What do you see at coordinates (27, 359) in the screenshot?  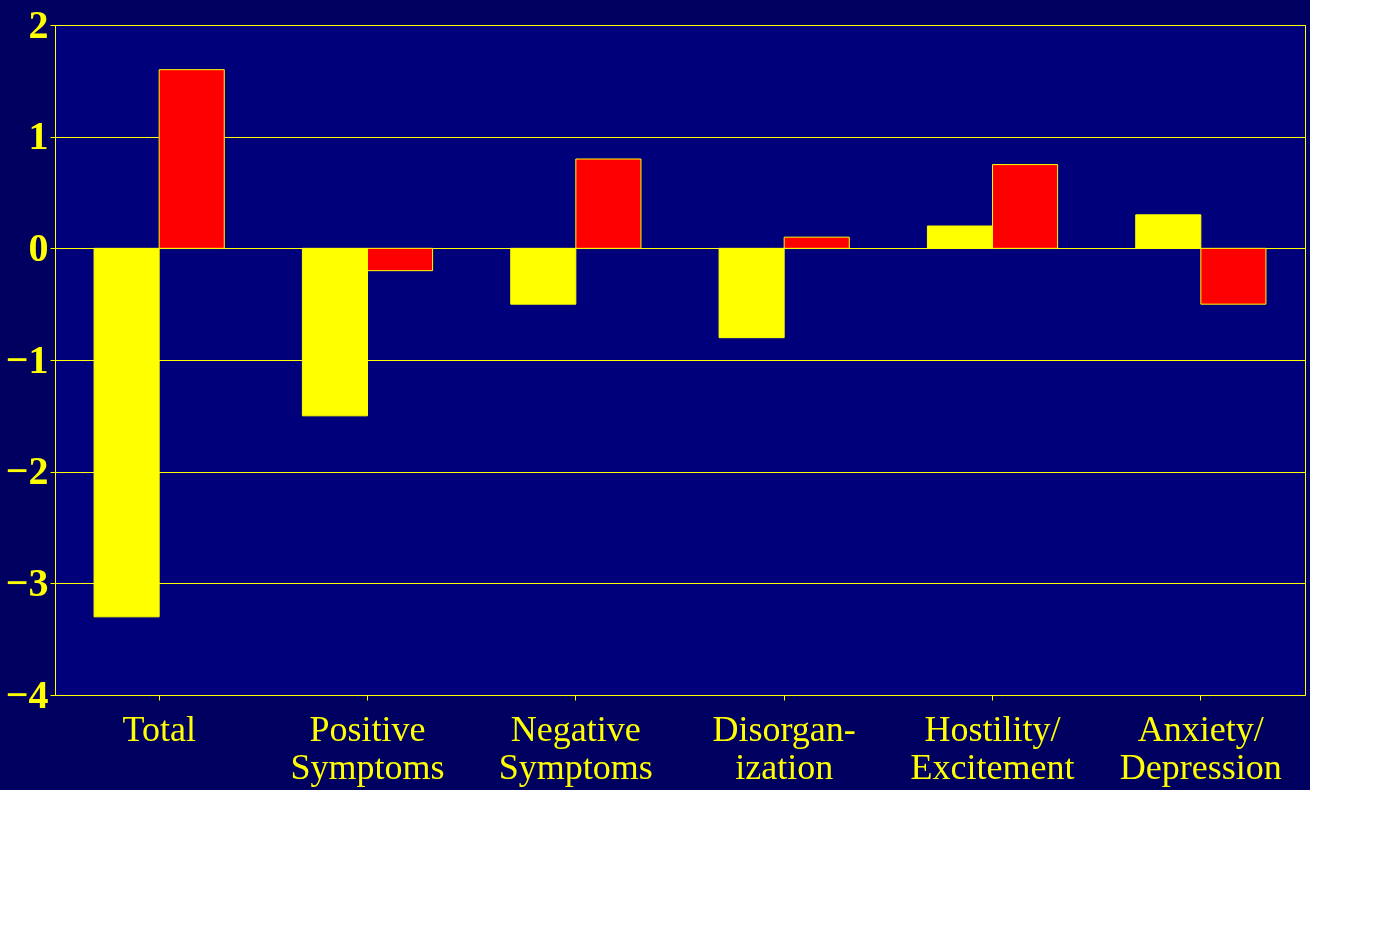 I see `y-tick-label: −1` at bounding box center [27, 359].